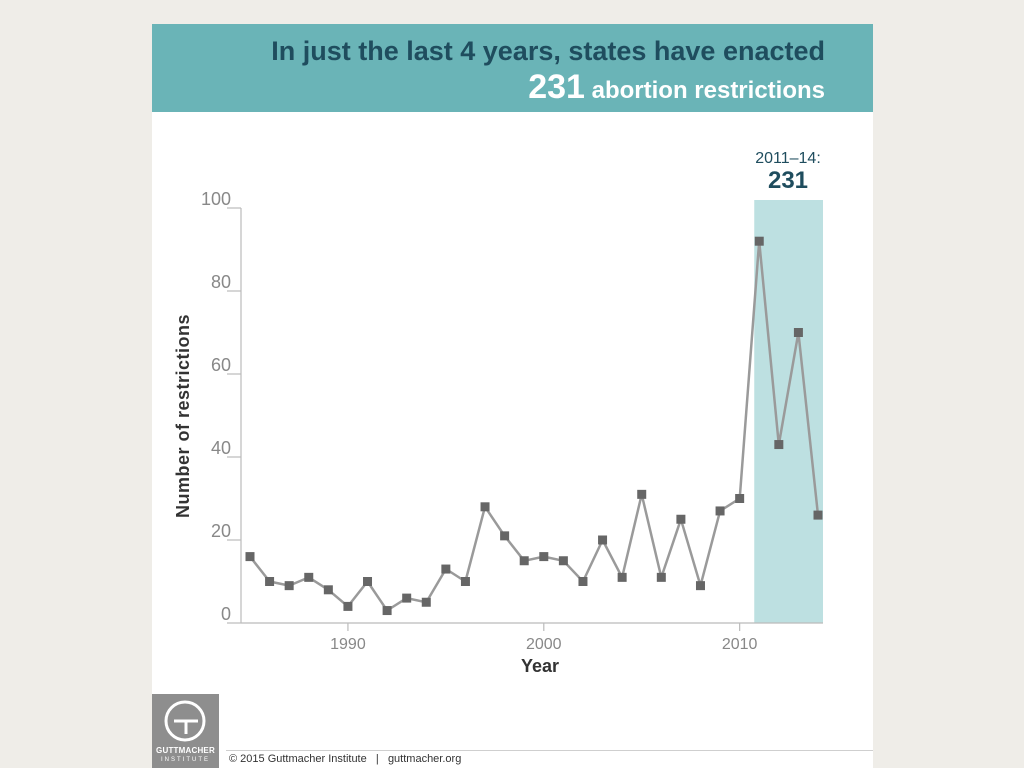 This screenshot has width=1024, height=768. I want to click on footer-link: guttmacher.org, so click(424, 759).